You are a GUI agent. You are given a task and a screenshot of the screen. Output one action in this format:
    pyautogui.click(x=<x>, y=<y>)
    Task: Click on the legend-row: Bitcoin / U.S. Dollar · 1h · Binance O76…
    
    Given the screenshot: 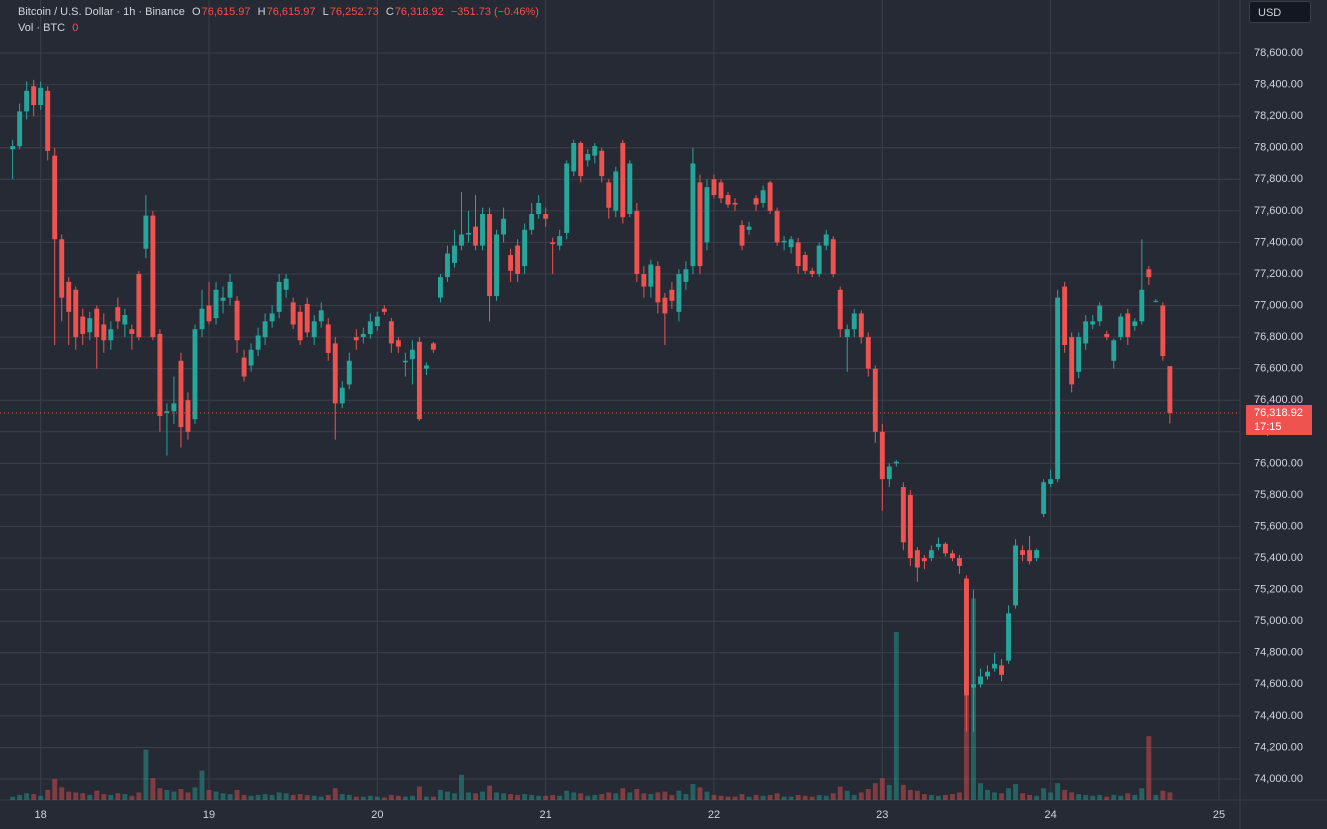 What is the action you would take?
    pyautogui.click(x=279, y=12)
    